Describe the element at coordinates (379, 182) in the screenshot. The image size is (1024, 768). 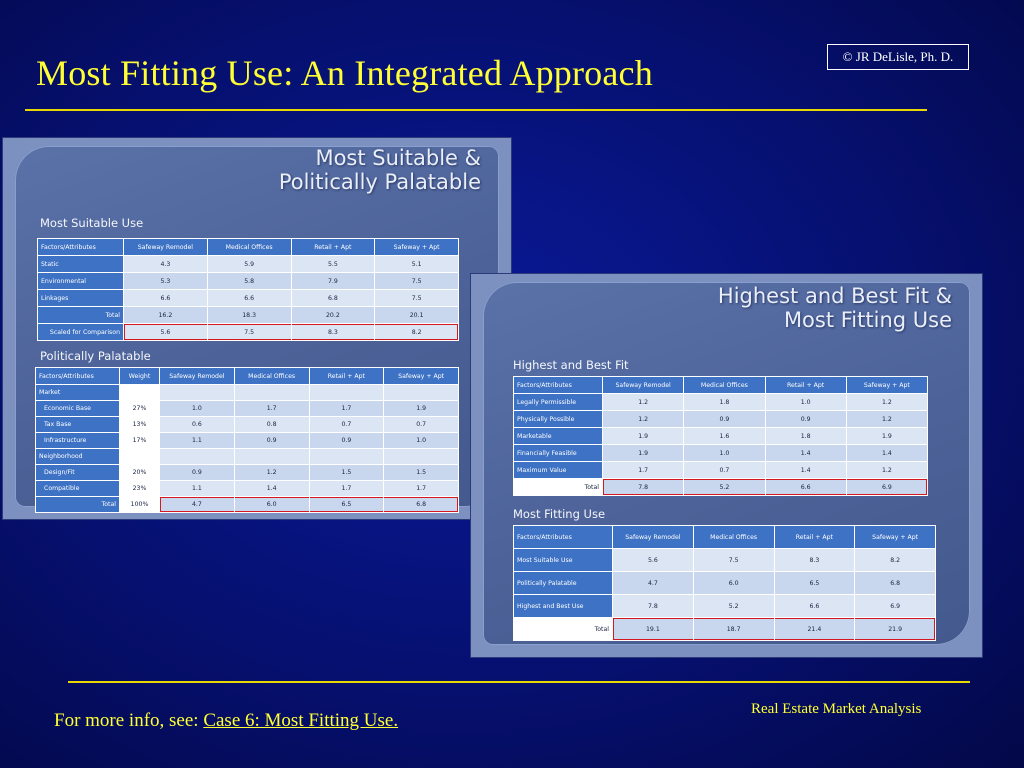
I see `slide-title-line-2: Politically Palatable` at that location.